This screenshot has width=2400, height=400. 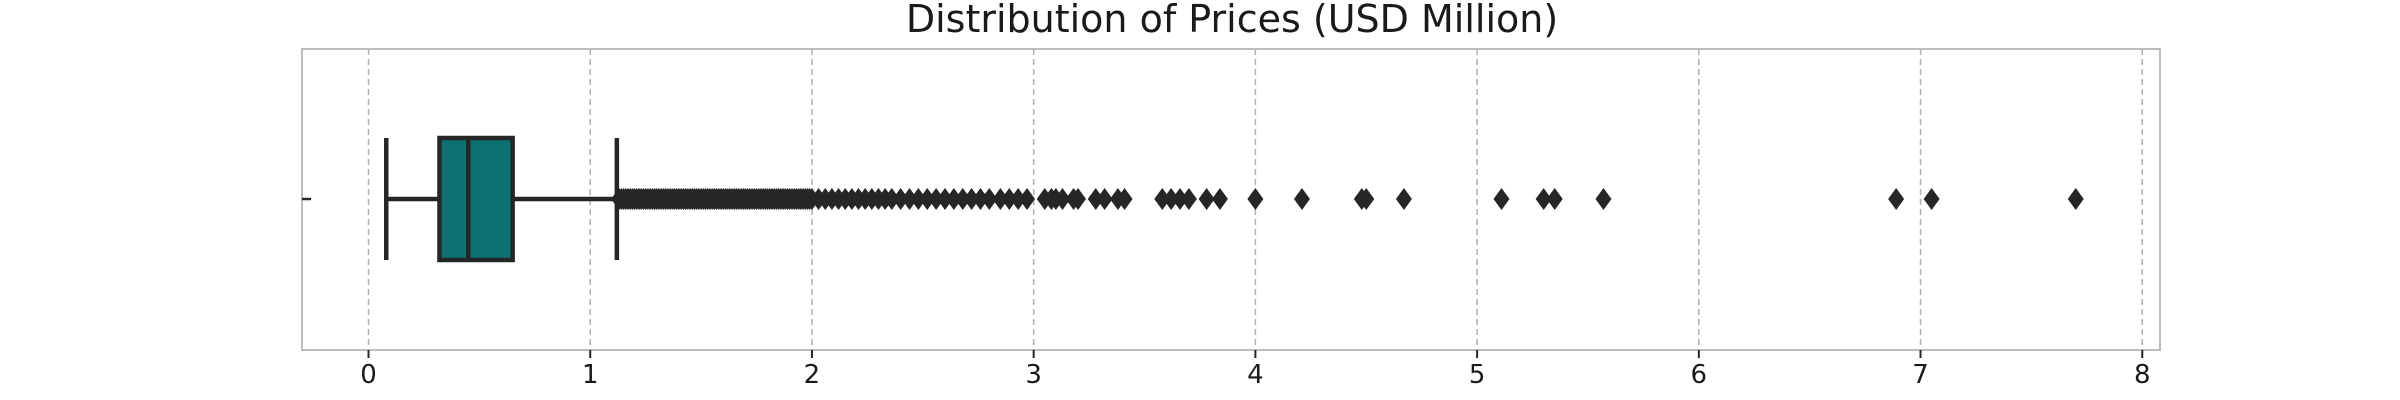 What do you see at coordinates (812, 375) in the screenshot?
I see `x-tick-label: 2` at bounding box center [812, 375].